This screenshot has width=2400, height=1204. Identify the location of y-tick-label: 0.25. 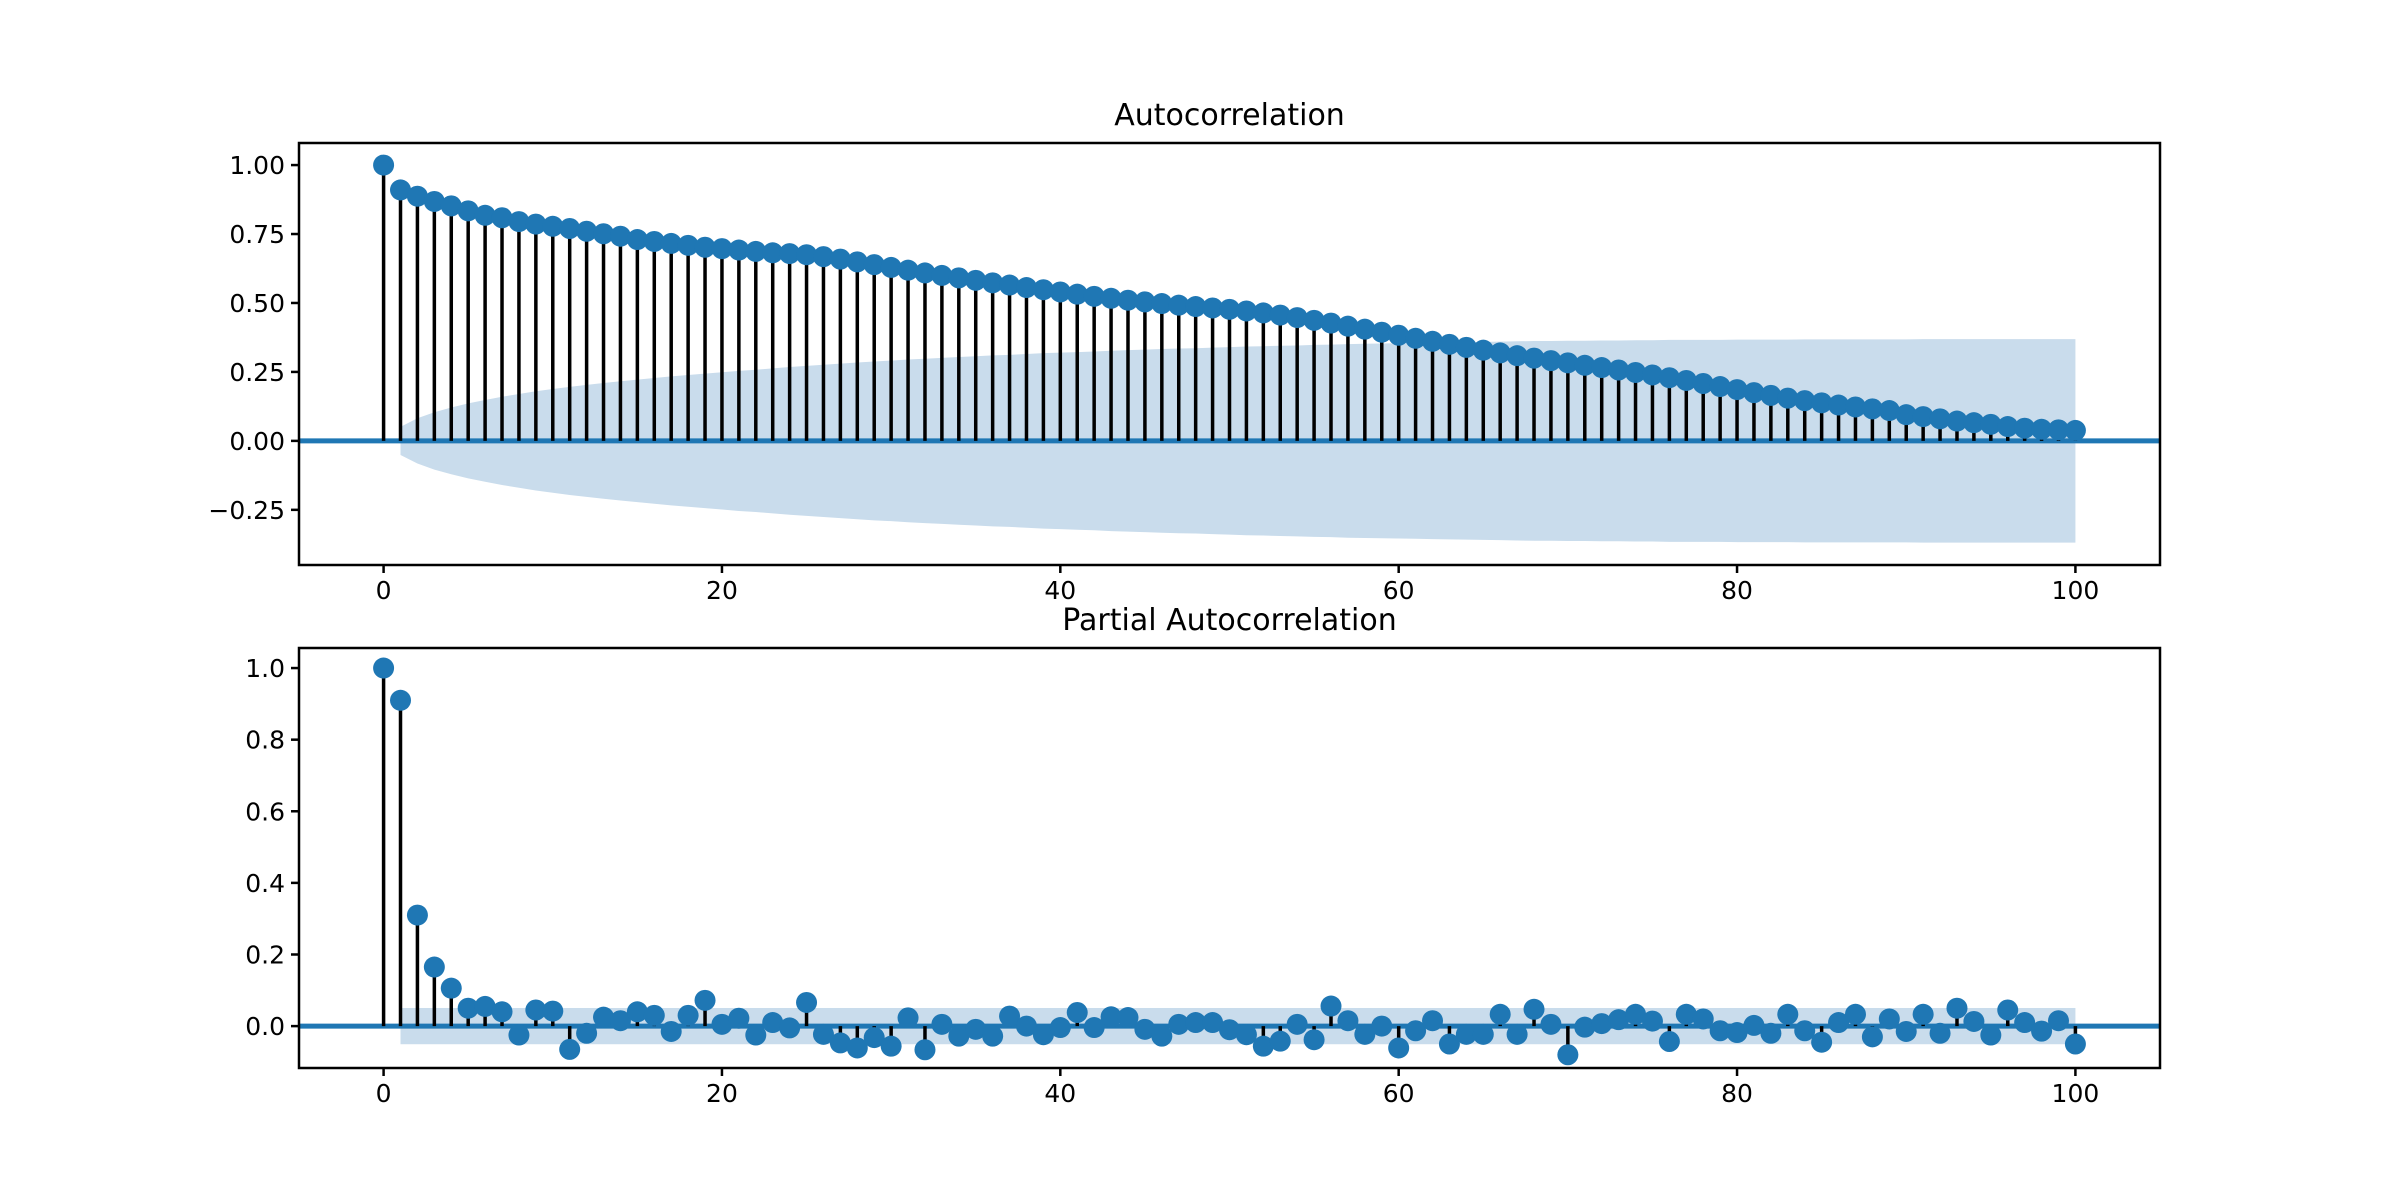
(257, 372).